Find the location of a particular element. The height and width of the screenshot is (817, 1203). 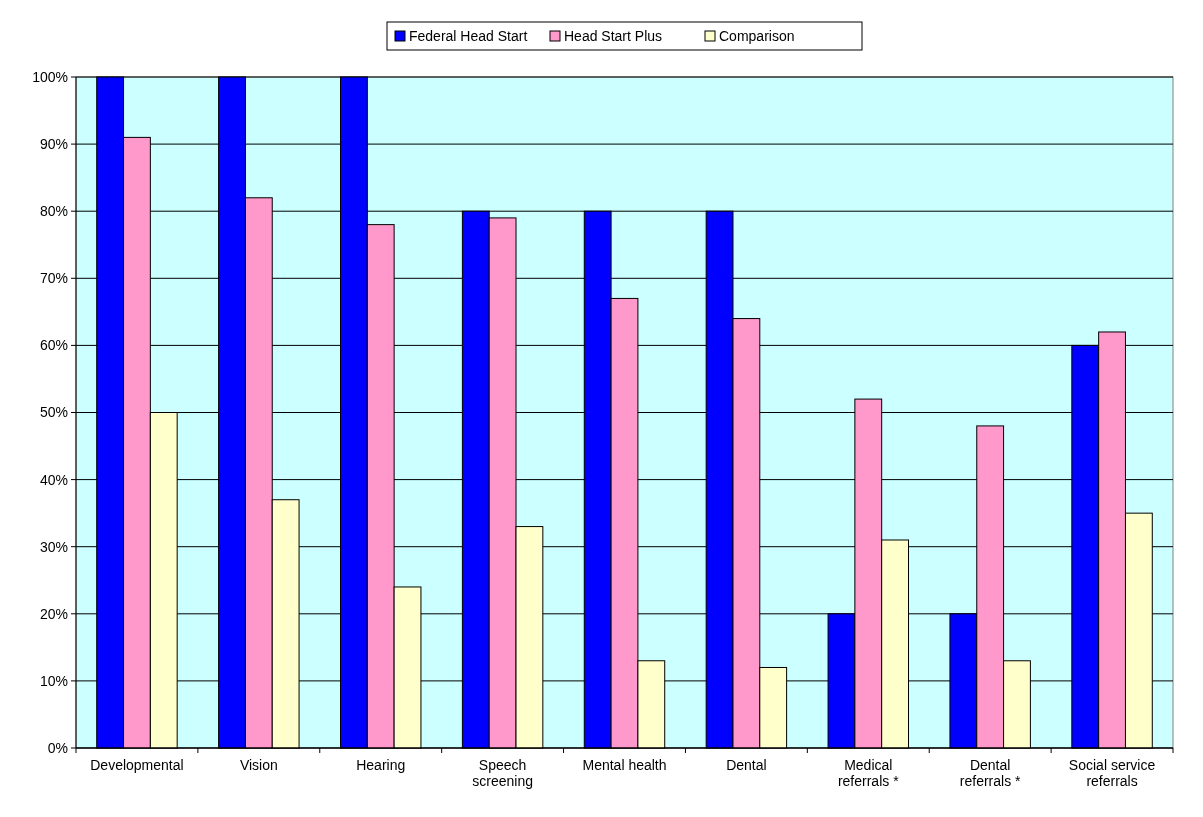

legend-label: Comparison is located at coordinates (757, 36).